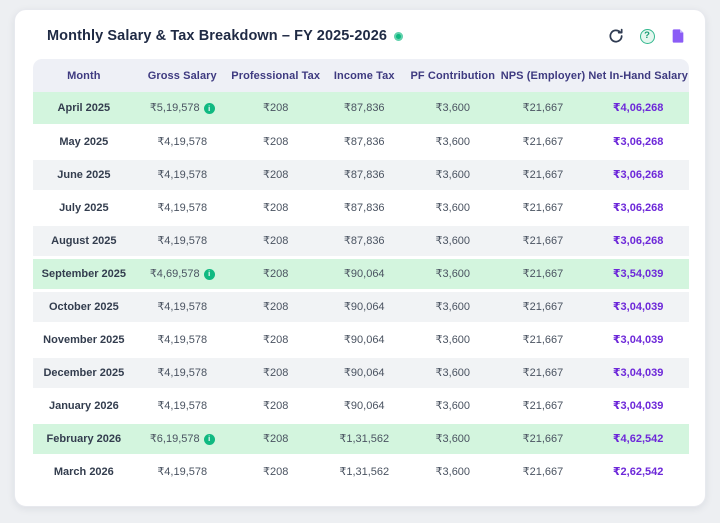  I want to click on cell-net-in-hand: ₹2,62,542, so click(638, 472).